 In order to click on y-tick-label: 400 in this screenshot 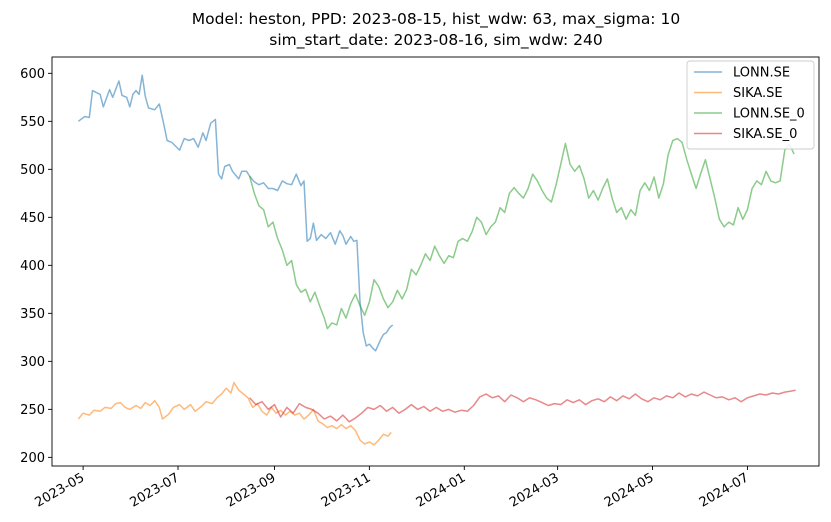, I will do `click(32, 266)`.